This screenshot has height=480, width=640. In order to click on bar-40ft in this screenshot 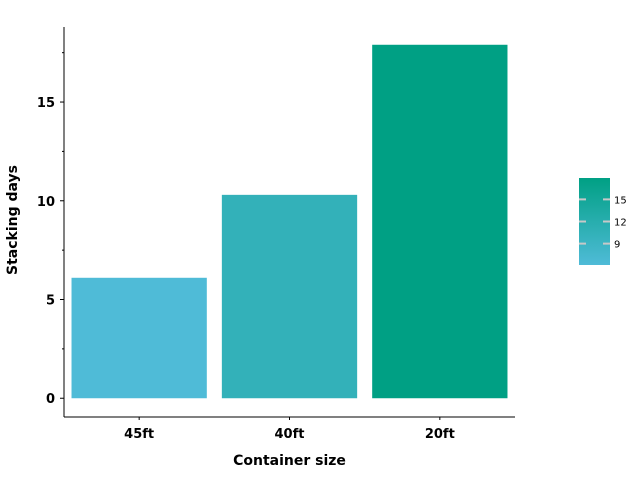, I will do `click(289, 296)`.